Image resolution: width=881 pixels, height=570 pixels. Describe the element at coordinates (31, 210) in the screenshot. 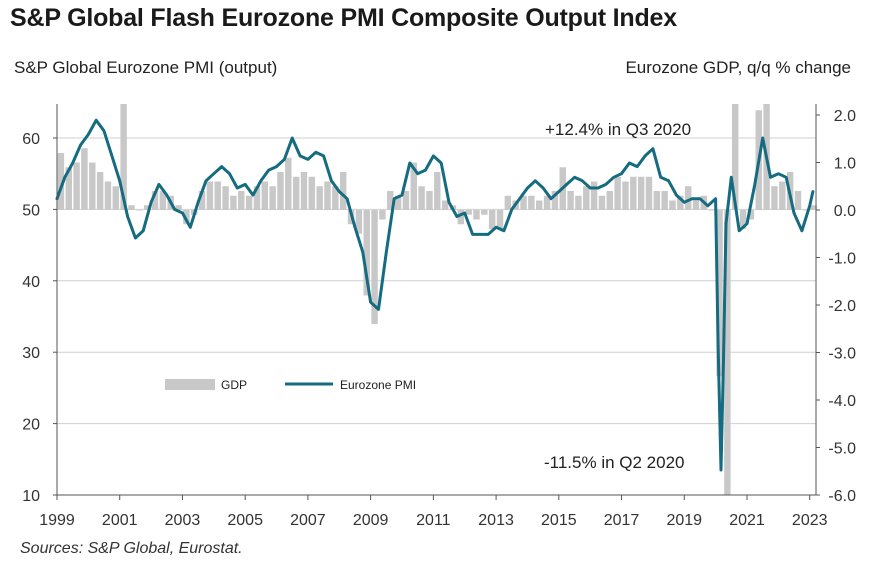

I see `left-tick-label: 50` at that location.